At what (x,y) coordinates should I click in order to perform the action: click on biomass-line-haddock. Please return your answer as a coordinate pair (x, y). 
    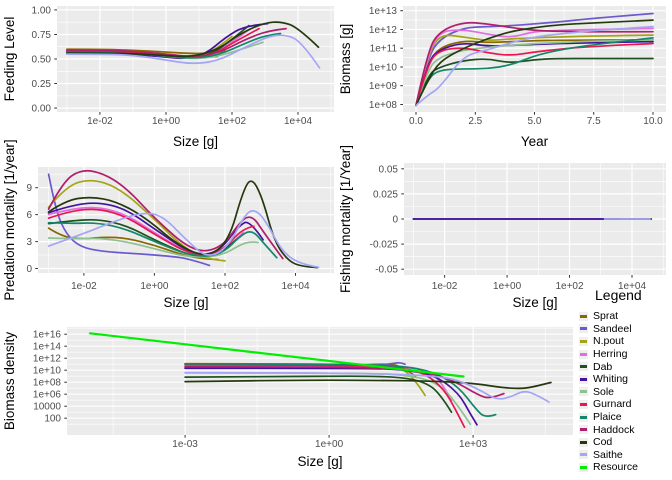
    Looking at the image, I should click on (534, 64).